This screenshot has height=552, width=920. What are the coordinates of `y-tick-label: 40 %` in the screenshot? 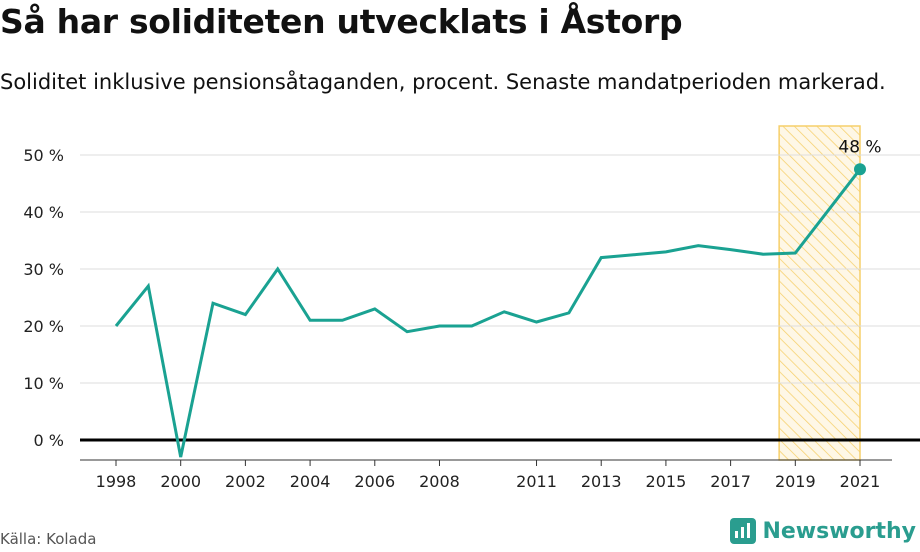 It's located at (43, 212).